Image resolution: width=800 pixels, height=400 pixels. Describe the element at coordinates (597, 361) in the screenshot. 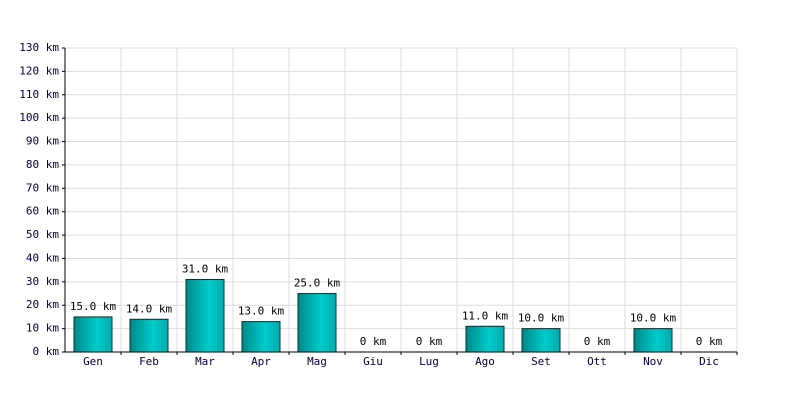

I see `x-tick-label: Ott` at that location.